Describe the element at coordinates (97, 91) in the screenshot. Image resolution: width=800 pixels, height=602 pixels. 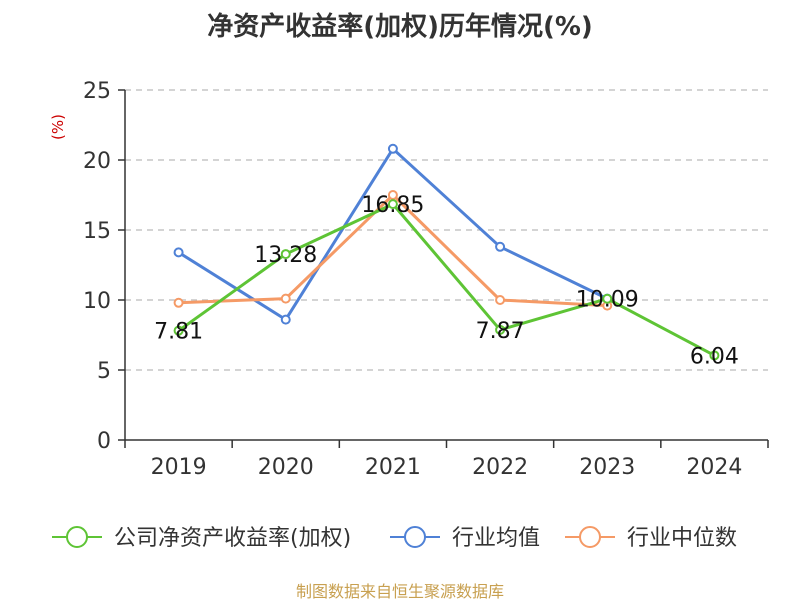
I see `y-tick-label: 25` at that location.